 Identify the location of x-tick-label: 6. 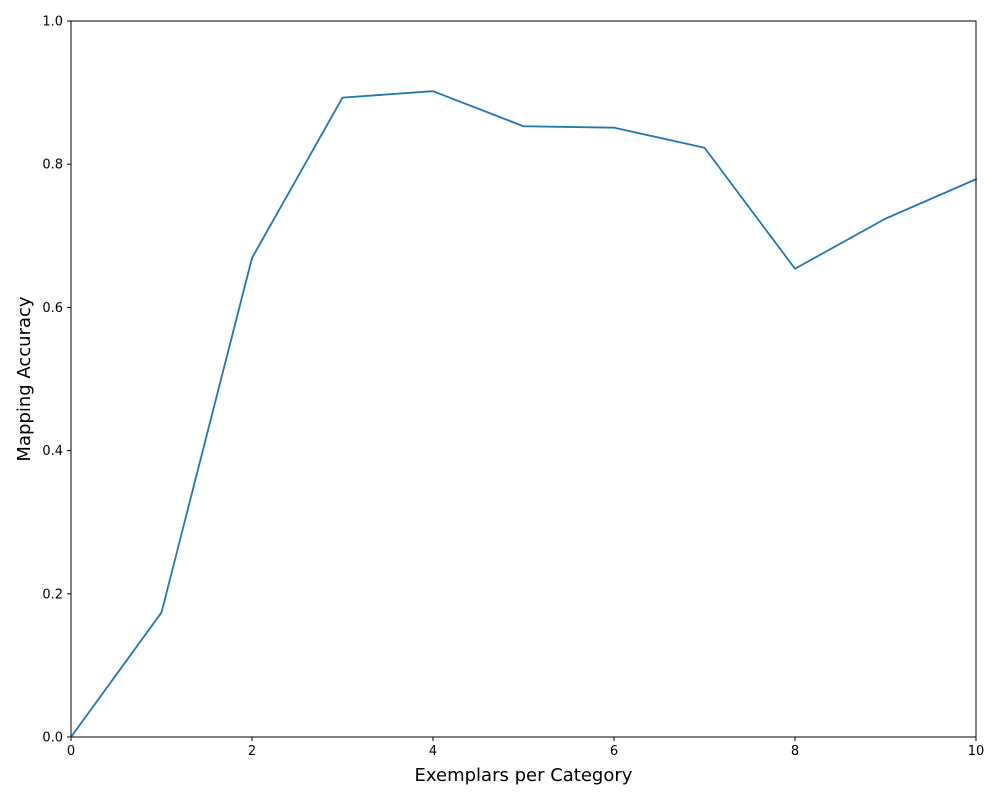
(614, 751).